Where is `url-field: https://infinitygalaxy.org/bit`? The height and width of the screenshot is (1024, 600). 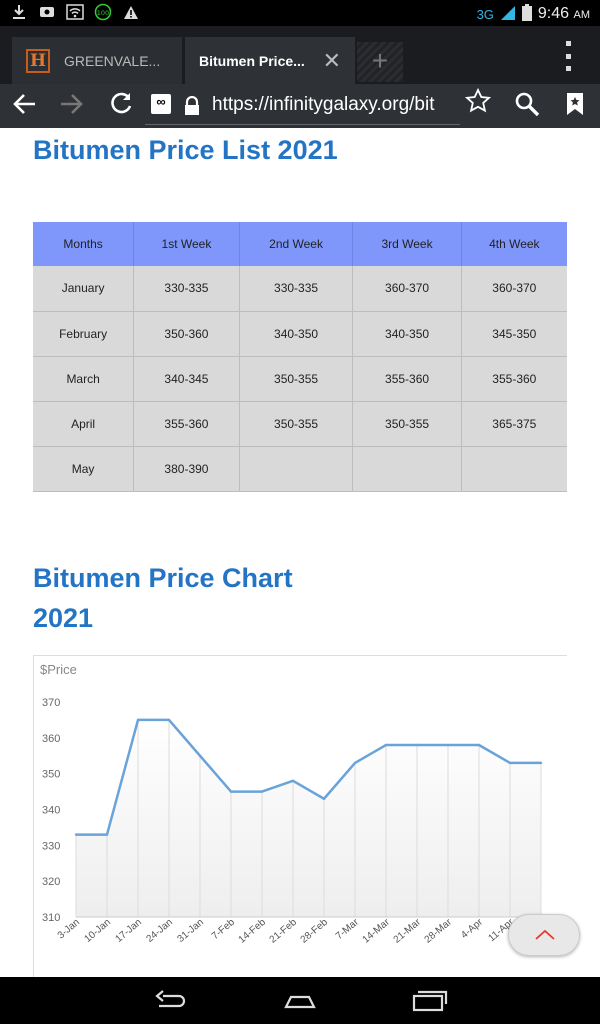 url-field: https://infinitygalaxy.org/bit is located at coordinates (323, 104).